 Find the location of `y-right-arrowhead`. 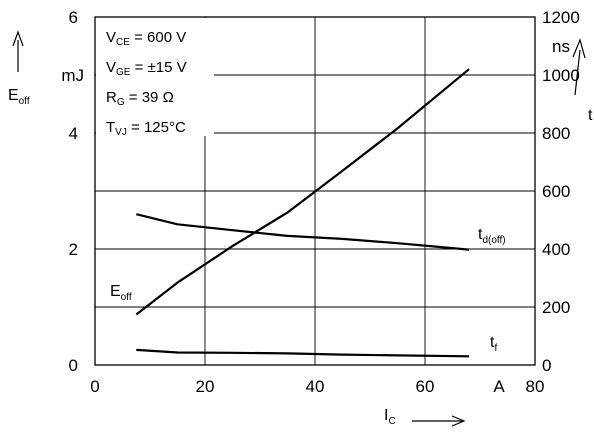

y-right-arrowhead is located at coordinates (579, 48).